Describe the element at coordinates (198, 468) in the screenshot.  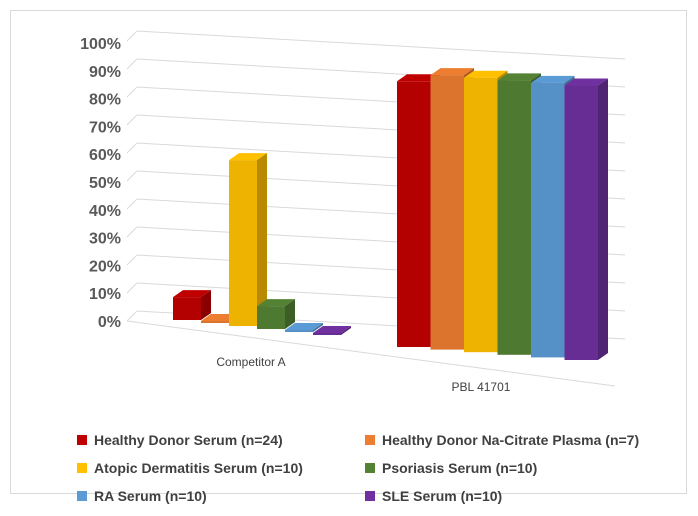
I see `legend-label: Atopic Dermatitis Serum (n=10)` at that location.